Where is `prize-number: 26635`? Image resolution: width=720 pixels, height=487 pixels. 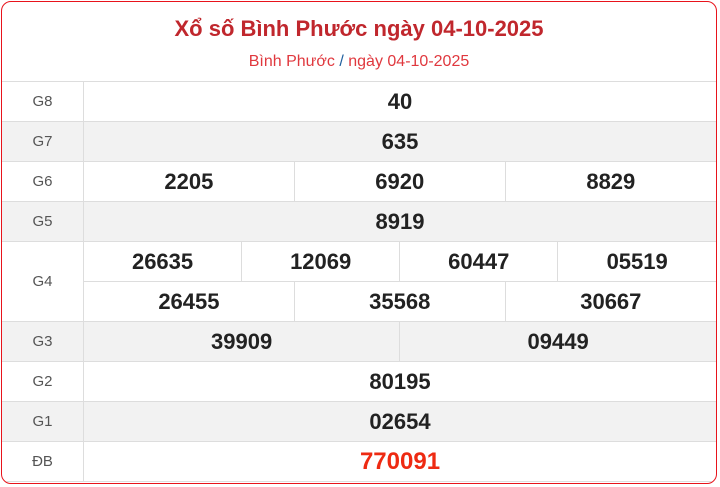
prize-number: 26635 is located at coordinates (162, 261).